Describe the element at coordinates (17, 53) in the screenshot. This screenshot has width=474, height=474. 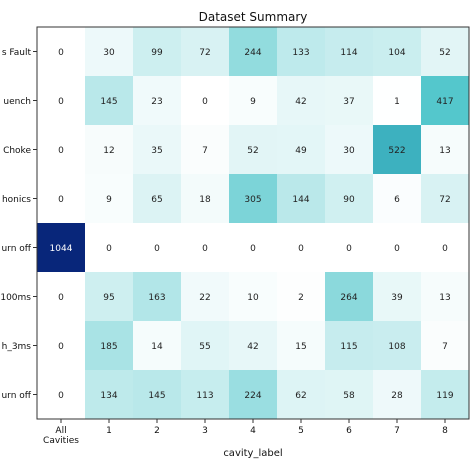
I see `y-tick-label: s Fault` at that location.